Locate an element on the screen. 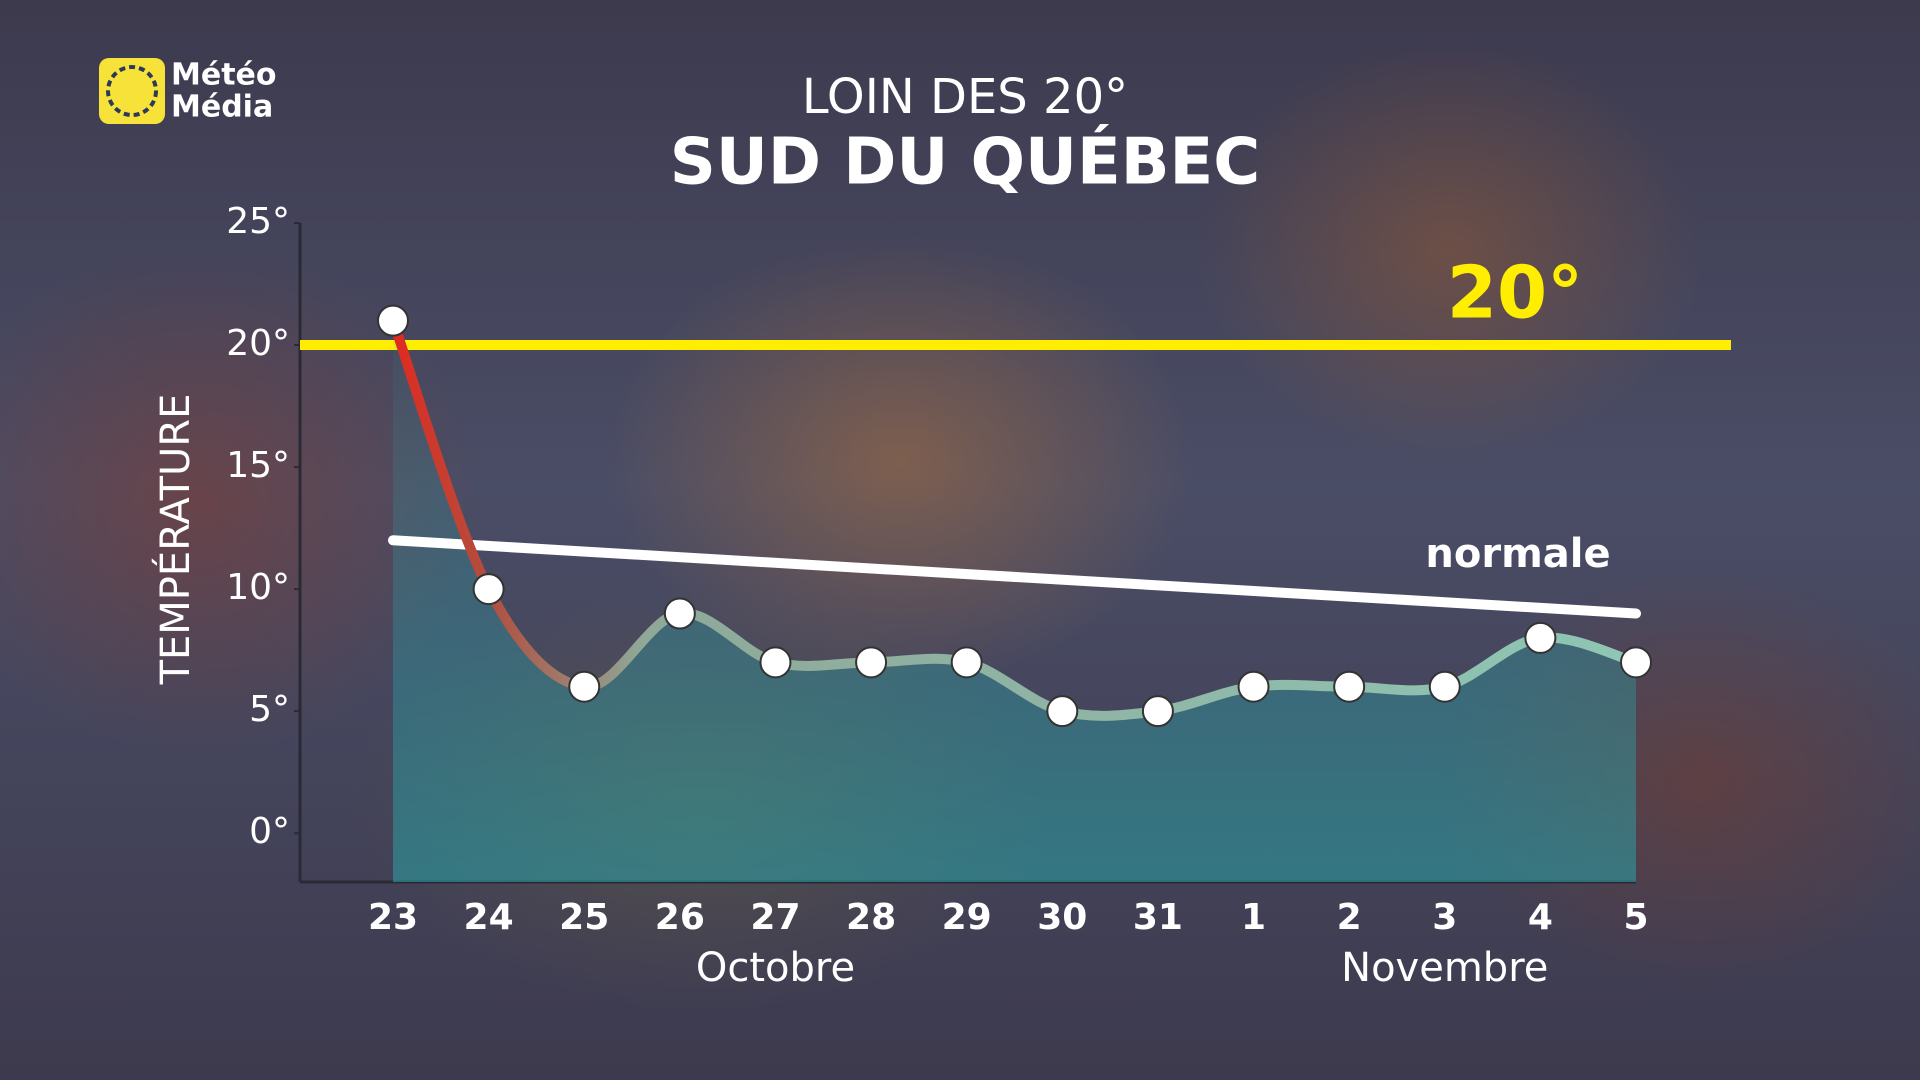  x-tick-label: 24 is located at coordinates (489, 917).